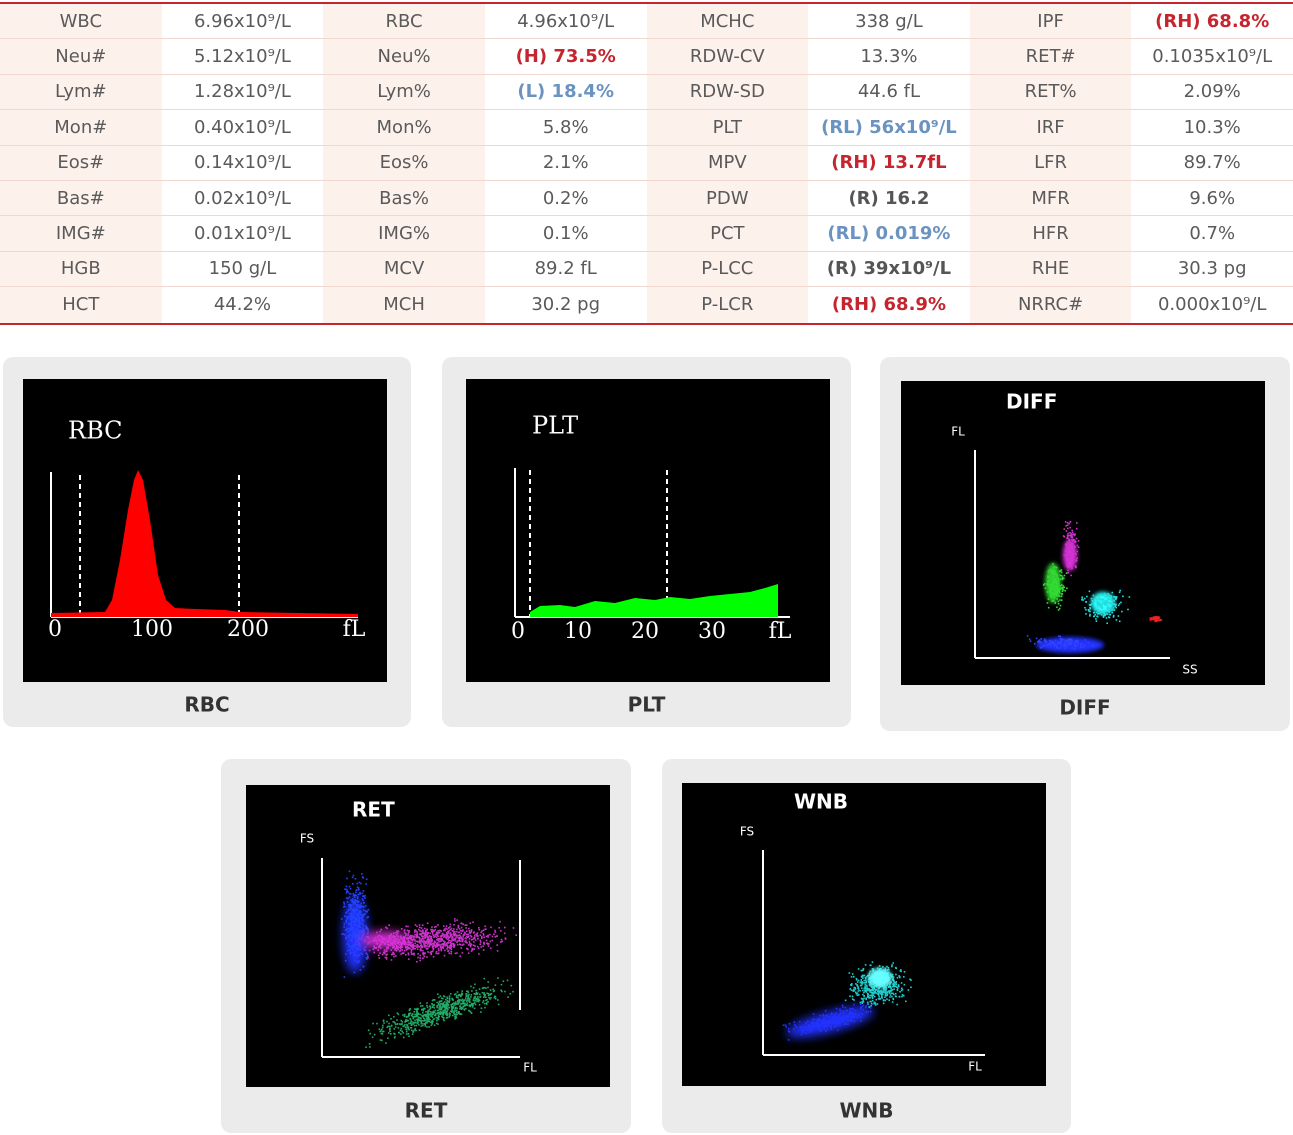 The width and height of the screenshot is (1293, 1135). What do you see at coordinates (1084, 708) in the screenshot?
I see `panel-caption: DIFF` at bounding box center [1084, 708].